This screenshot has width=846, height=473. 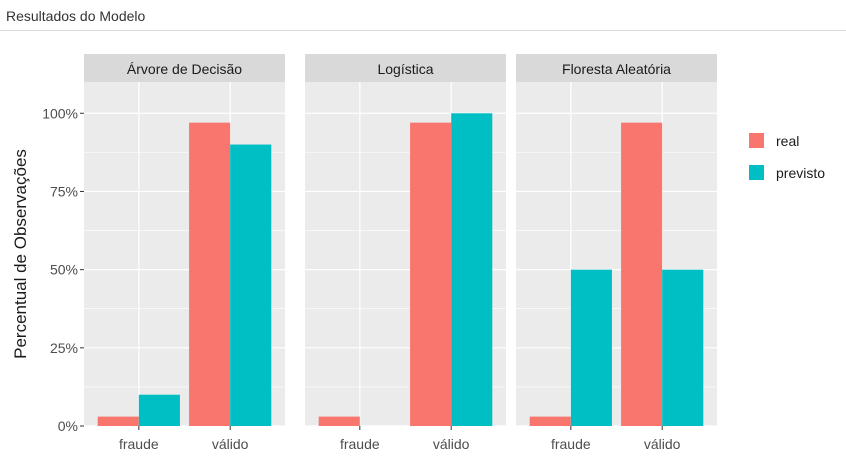 What do you see at coordinates (800, 173) in the screenshot?
I see `legend-label: previsto` at bounding box center [800, 173].